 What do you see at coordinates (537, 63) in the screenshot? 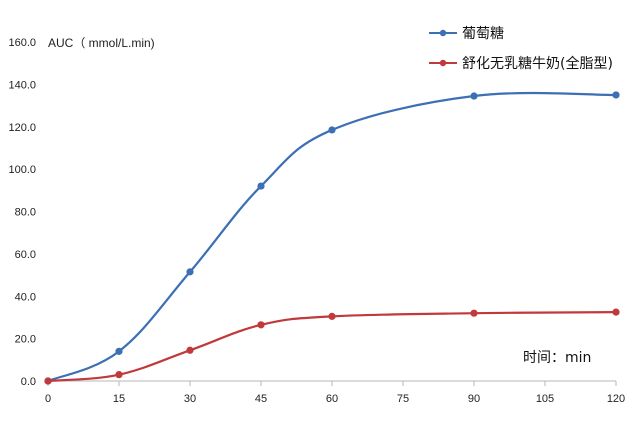
I see `legend-label-series-2: 舒化无乳糖牛奶(全脂型)` at bounding box center [537, 63].